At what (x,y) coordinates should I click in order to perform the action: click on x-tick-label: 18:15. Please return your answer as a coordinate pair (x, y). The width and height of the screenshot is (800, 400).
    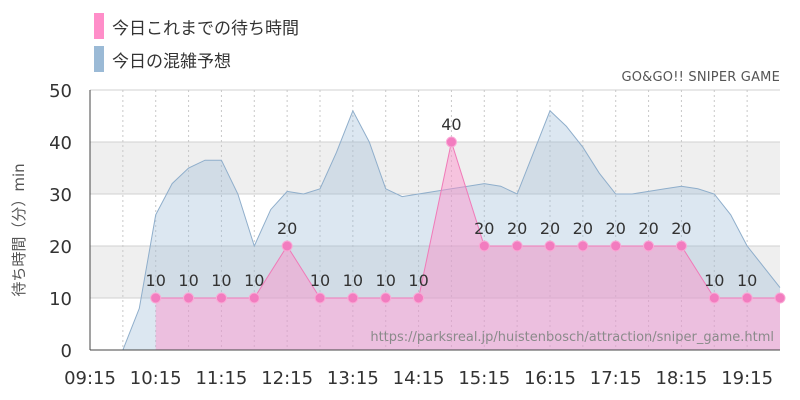
    Looking at the image, I should click on (681, 378).